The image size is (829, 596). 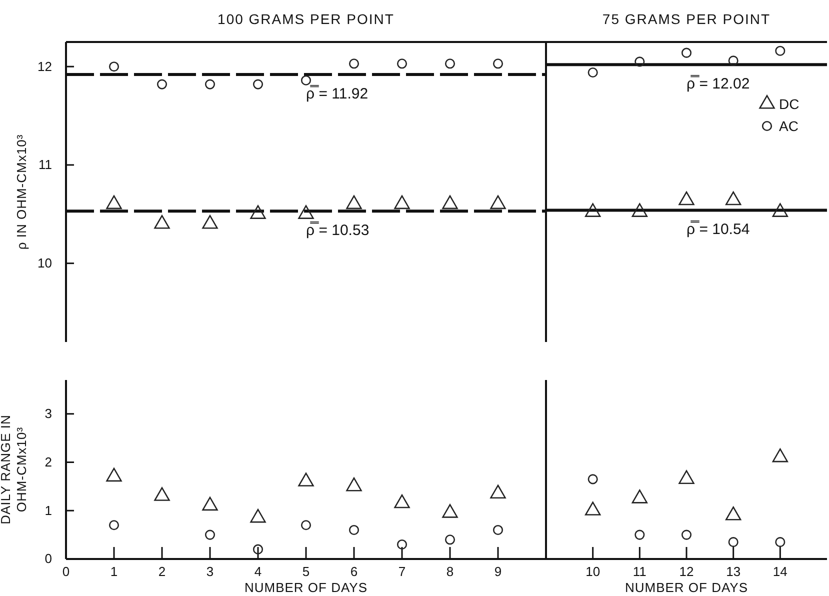 I want to click on x-tick-label: 14, so click(x=780, y=572).